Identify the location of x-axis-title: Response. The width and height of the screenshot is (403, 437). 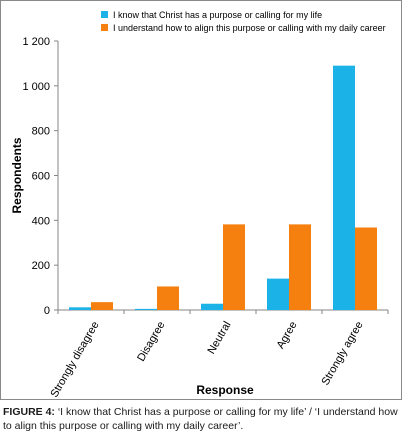
(225, 390).